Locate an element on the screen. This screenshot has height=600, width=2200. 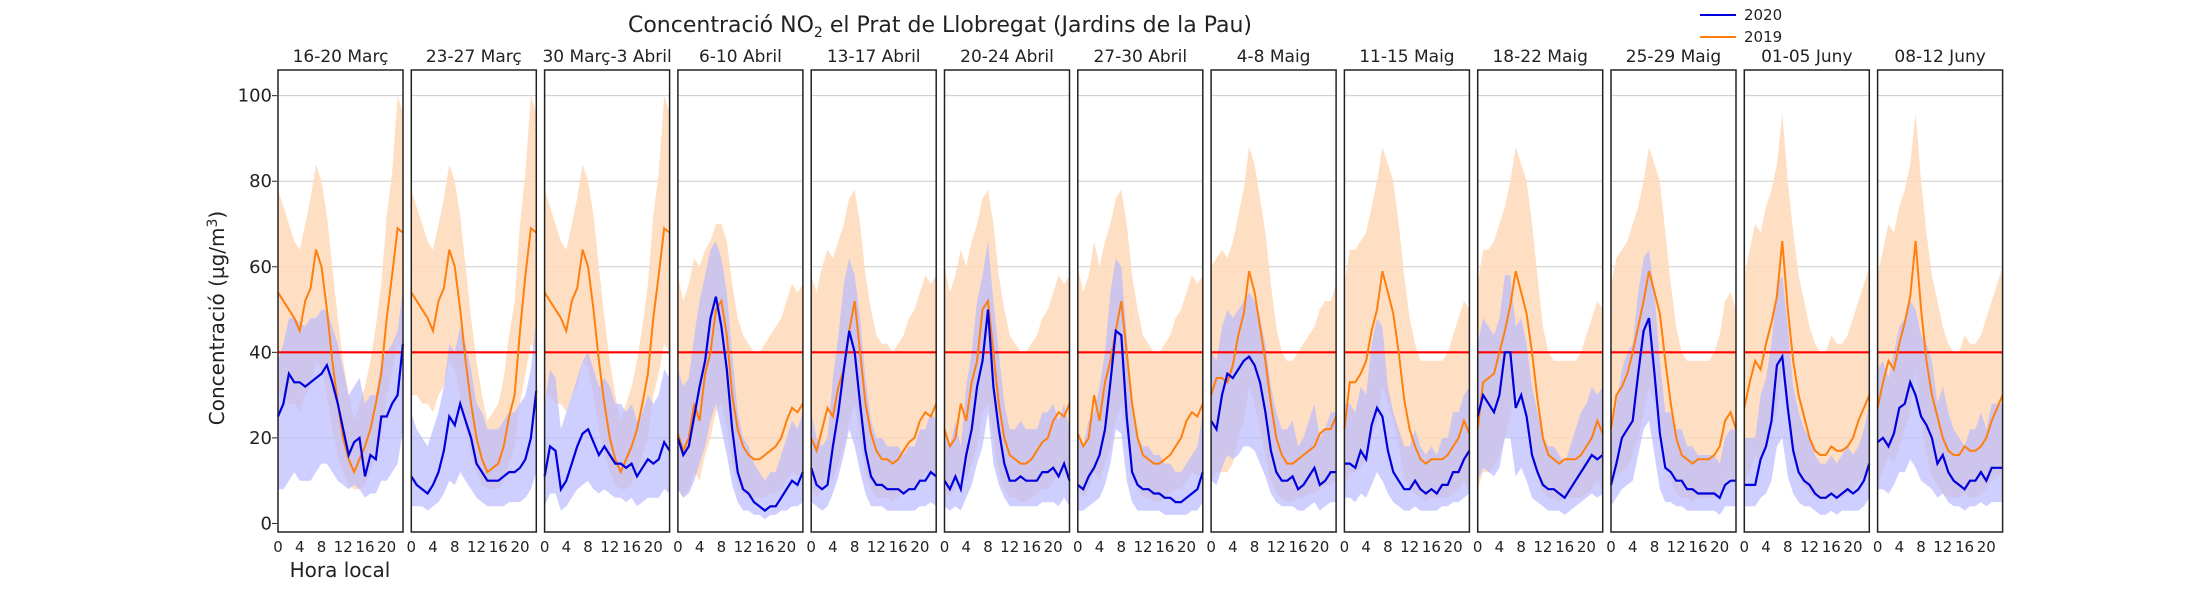
panel: 16-20 Març 0 4 8 12 16 20 is located at coordinates (339, 301).